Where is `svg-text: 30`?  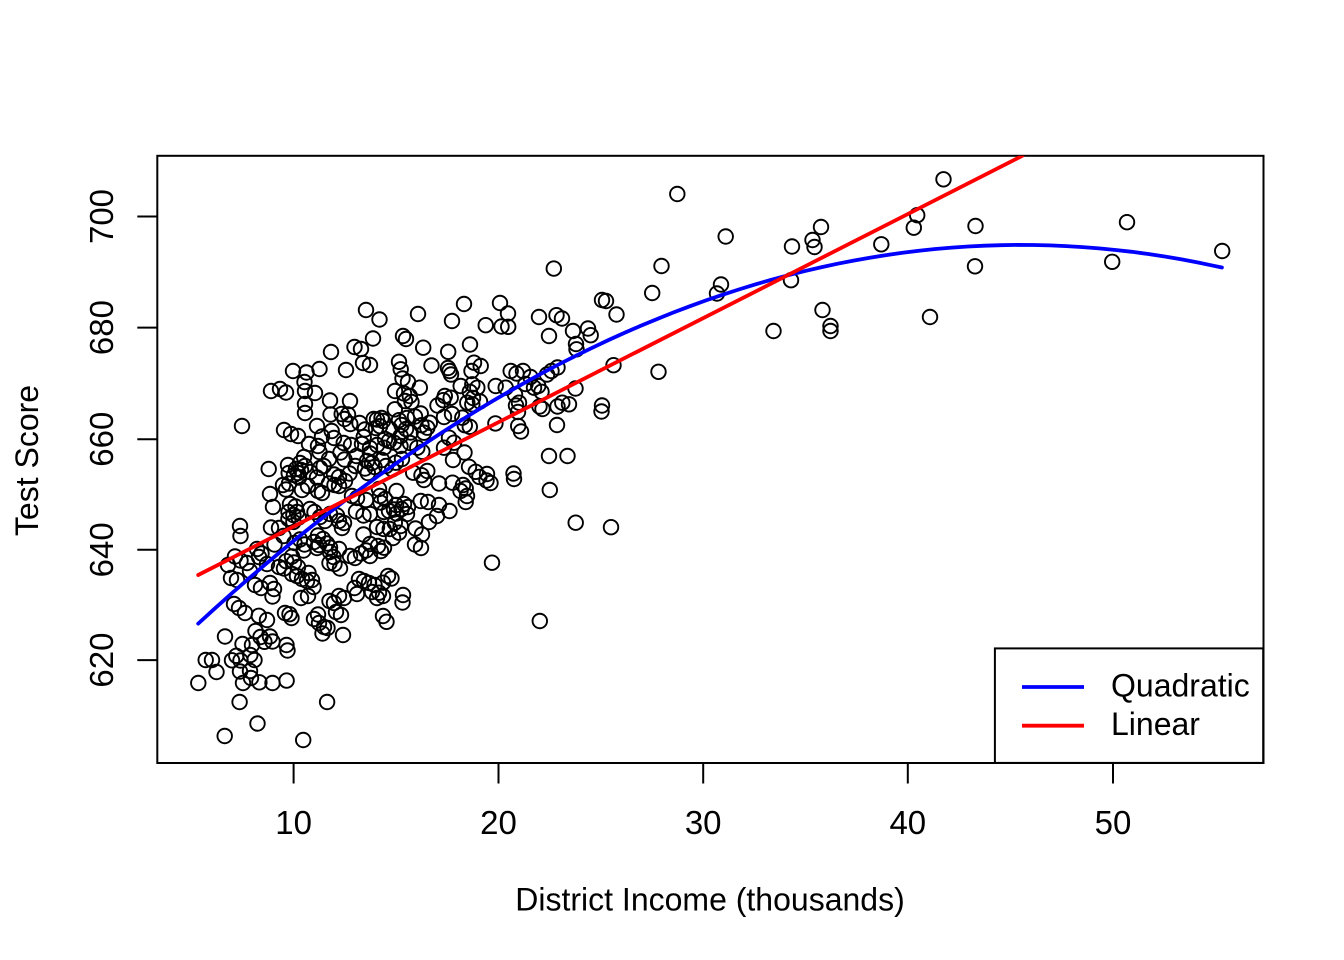
svg-text: 30 is located at coordinates (703, 822).